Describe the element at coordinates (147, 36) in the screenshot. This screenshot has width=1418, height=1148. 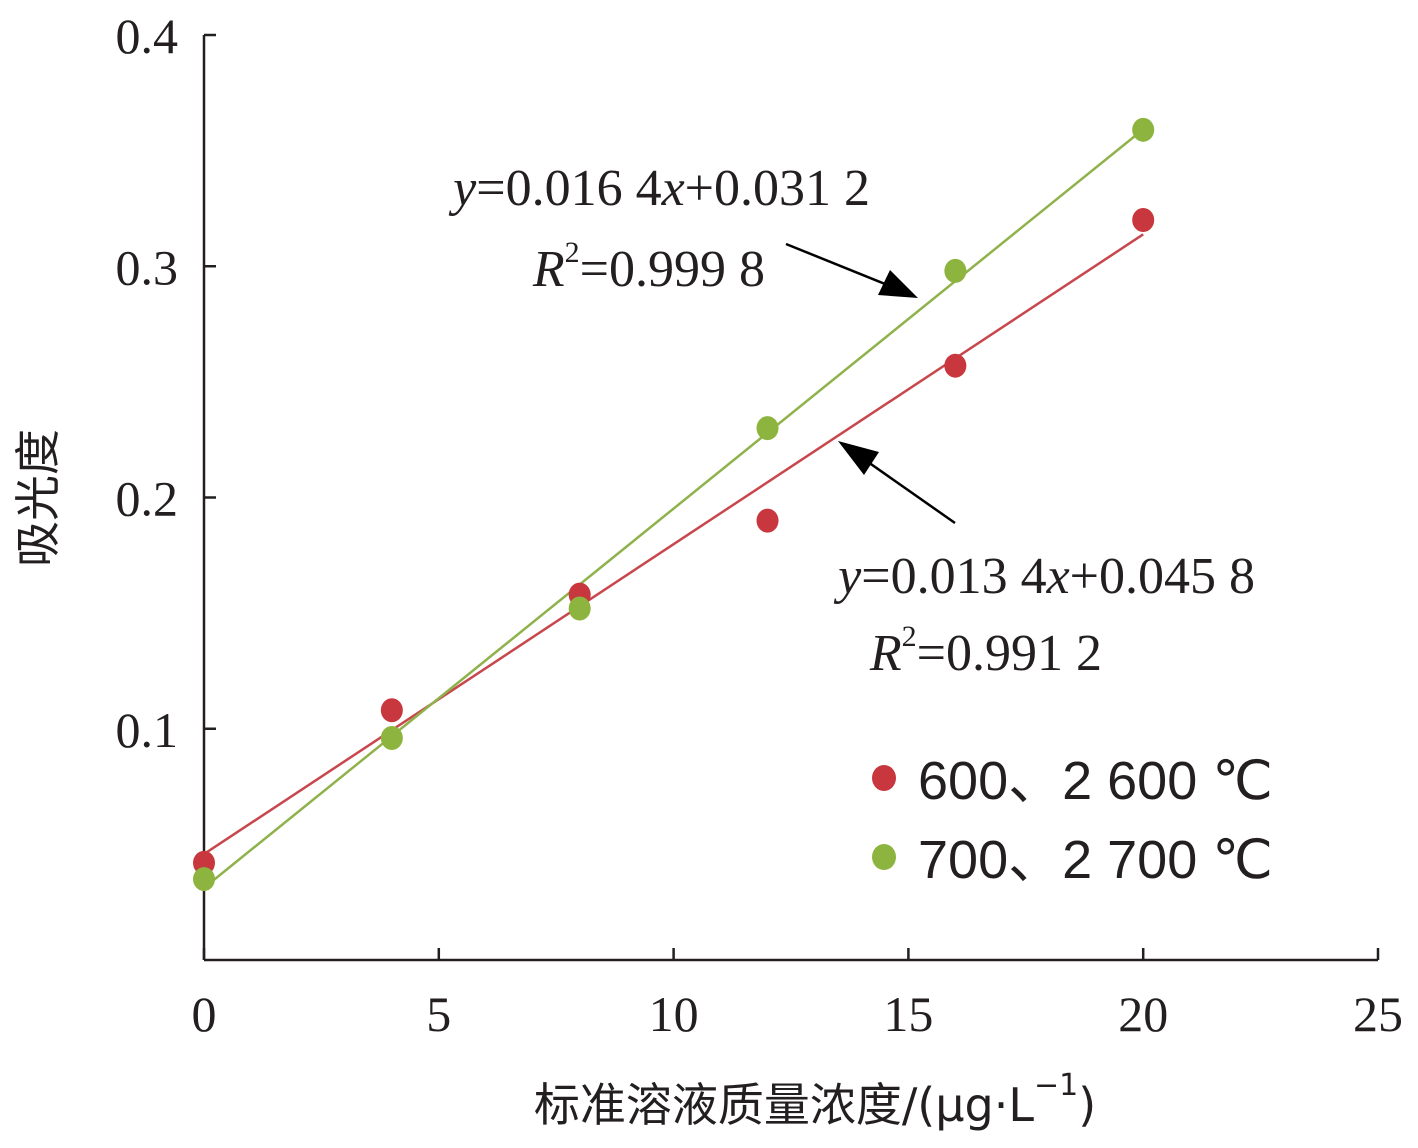
I see `y-tick-label: 0.4` at that location.